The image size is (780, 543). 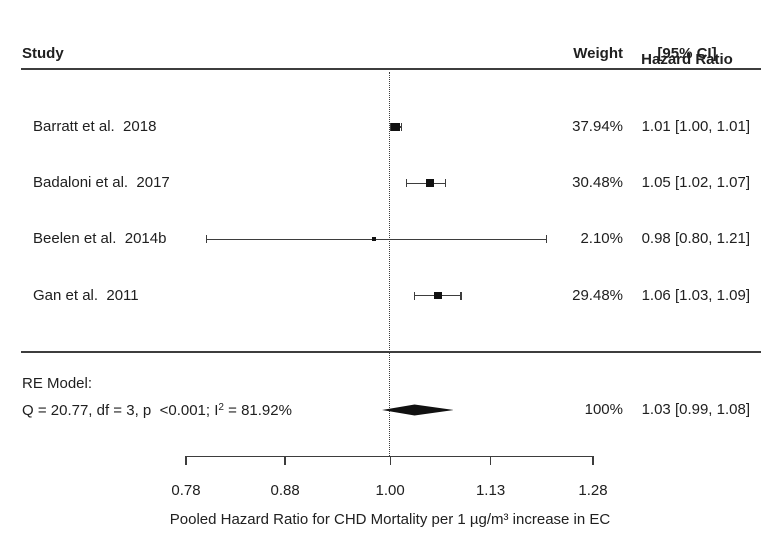 I want to click on summary-ci: 1.03 [0.99, 1.08], so click(x=695, y=409).